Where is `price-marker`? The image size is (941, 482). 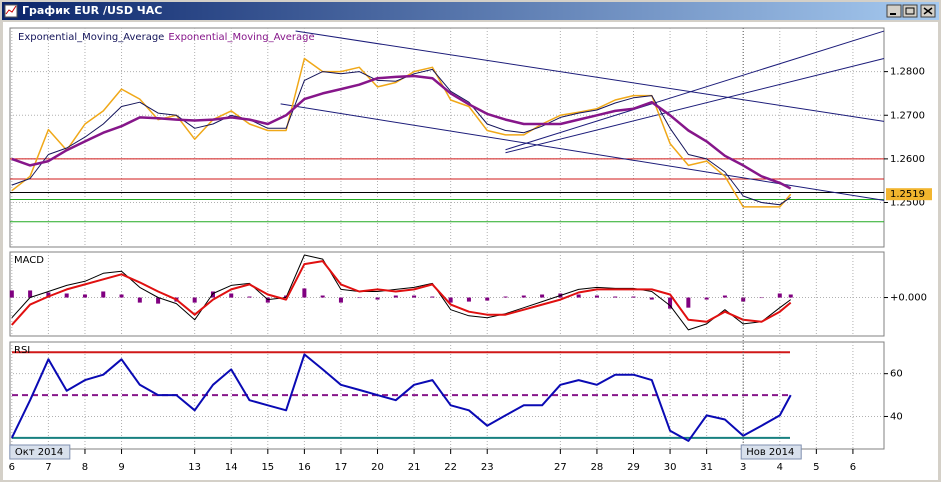 price-marker is located at coordinates (909, 194).